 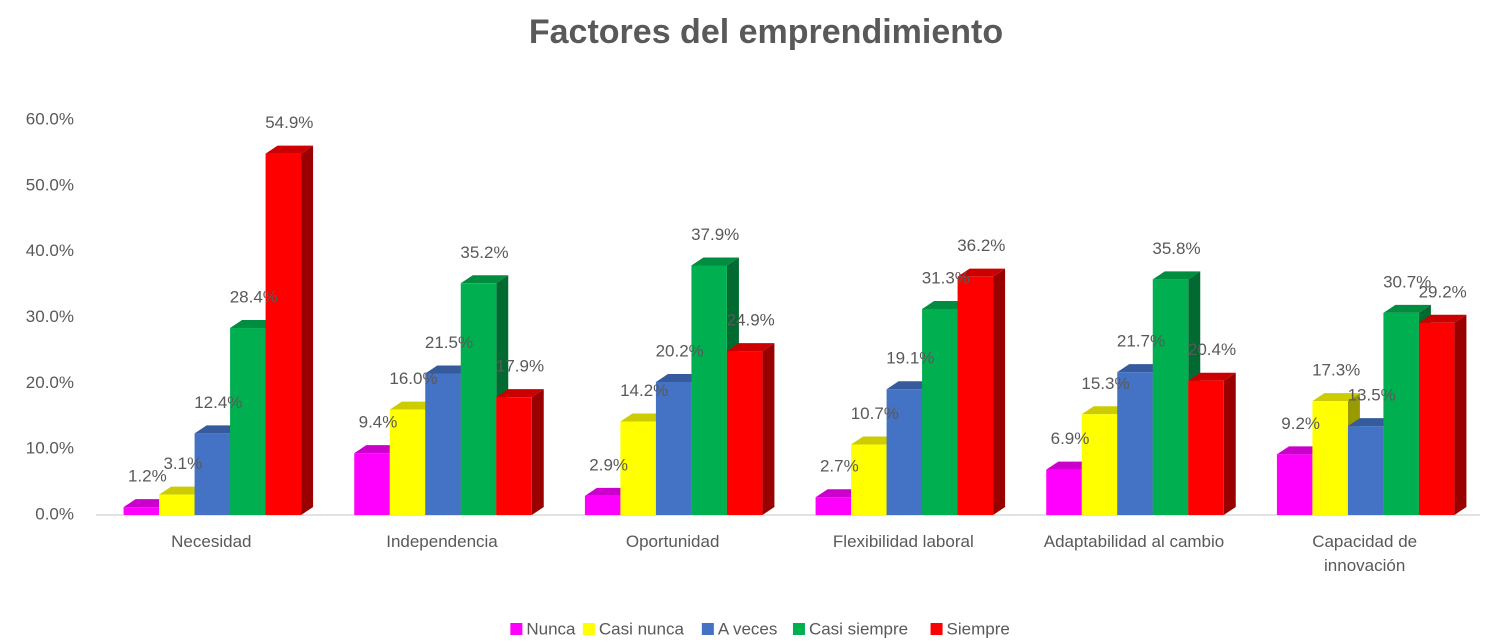 What do you see at coordinates (182, 463) in the screenshot?
I see `data-label: 3.1%` at bounding box center [182, 463].